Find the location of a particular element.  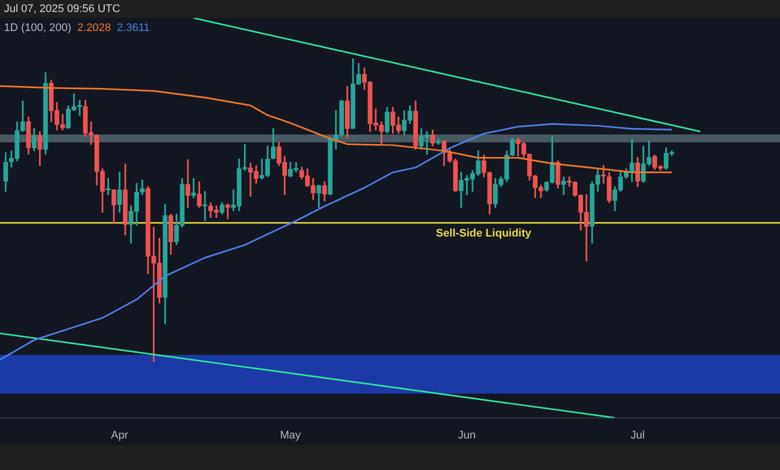

x-tick-label: Jul is located at coordinates (637, 435).